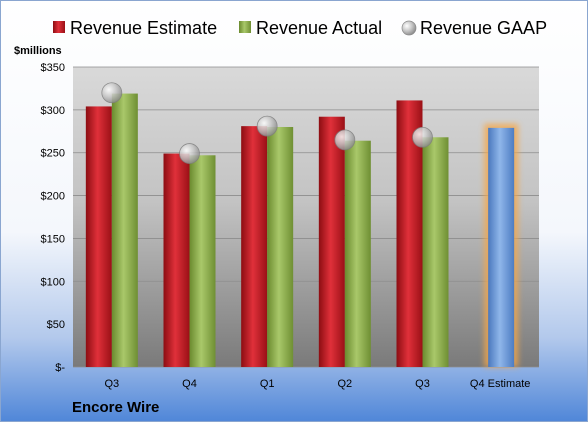  I want to click on x-tick-label: Q2, so click(344, 384).